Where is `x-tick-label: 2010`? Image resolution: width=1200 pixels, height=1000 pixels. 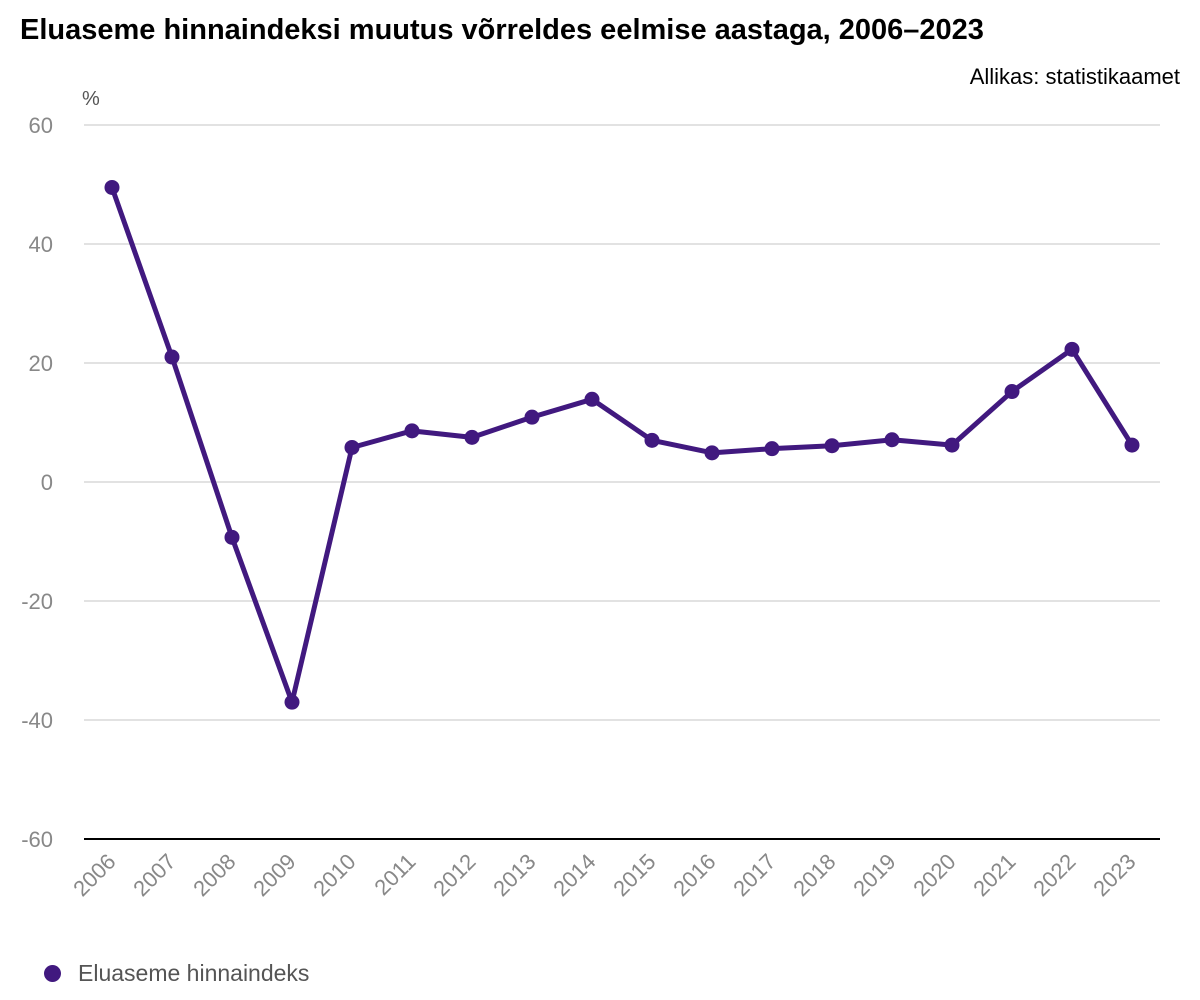
x-tick-label: 2010 is located at coordinates (334, 875).